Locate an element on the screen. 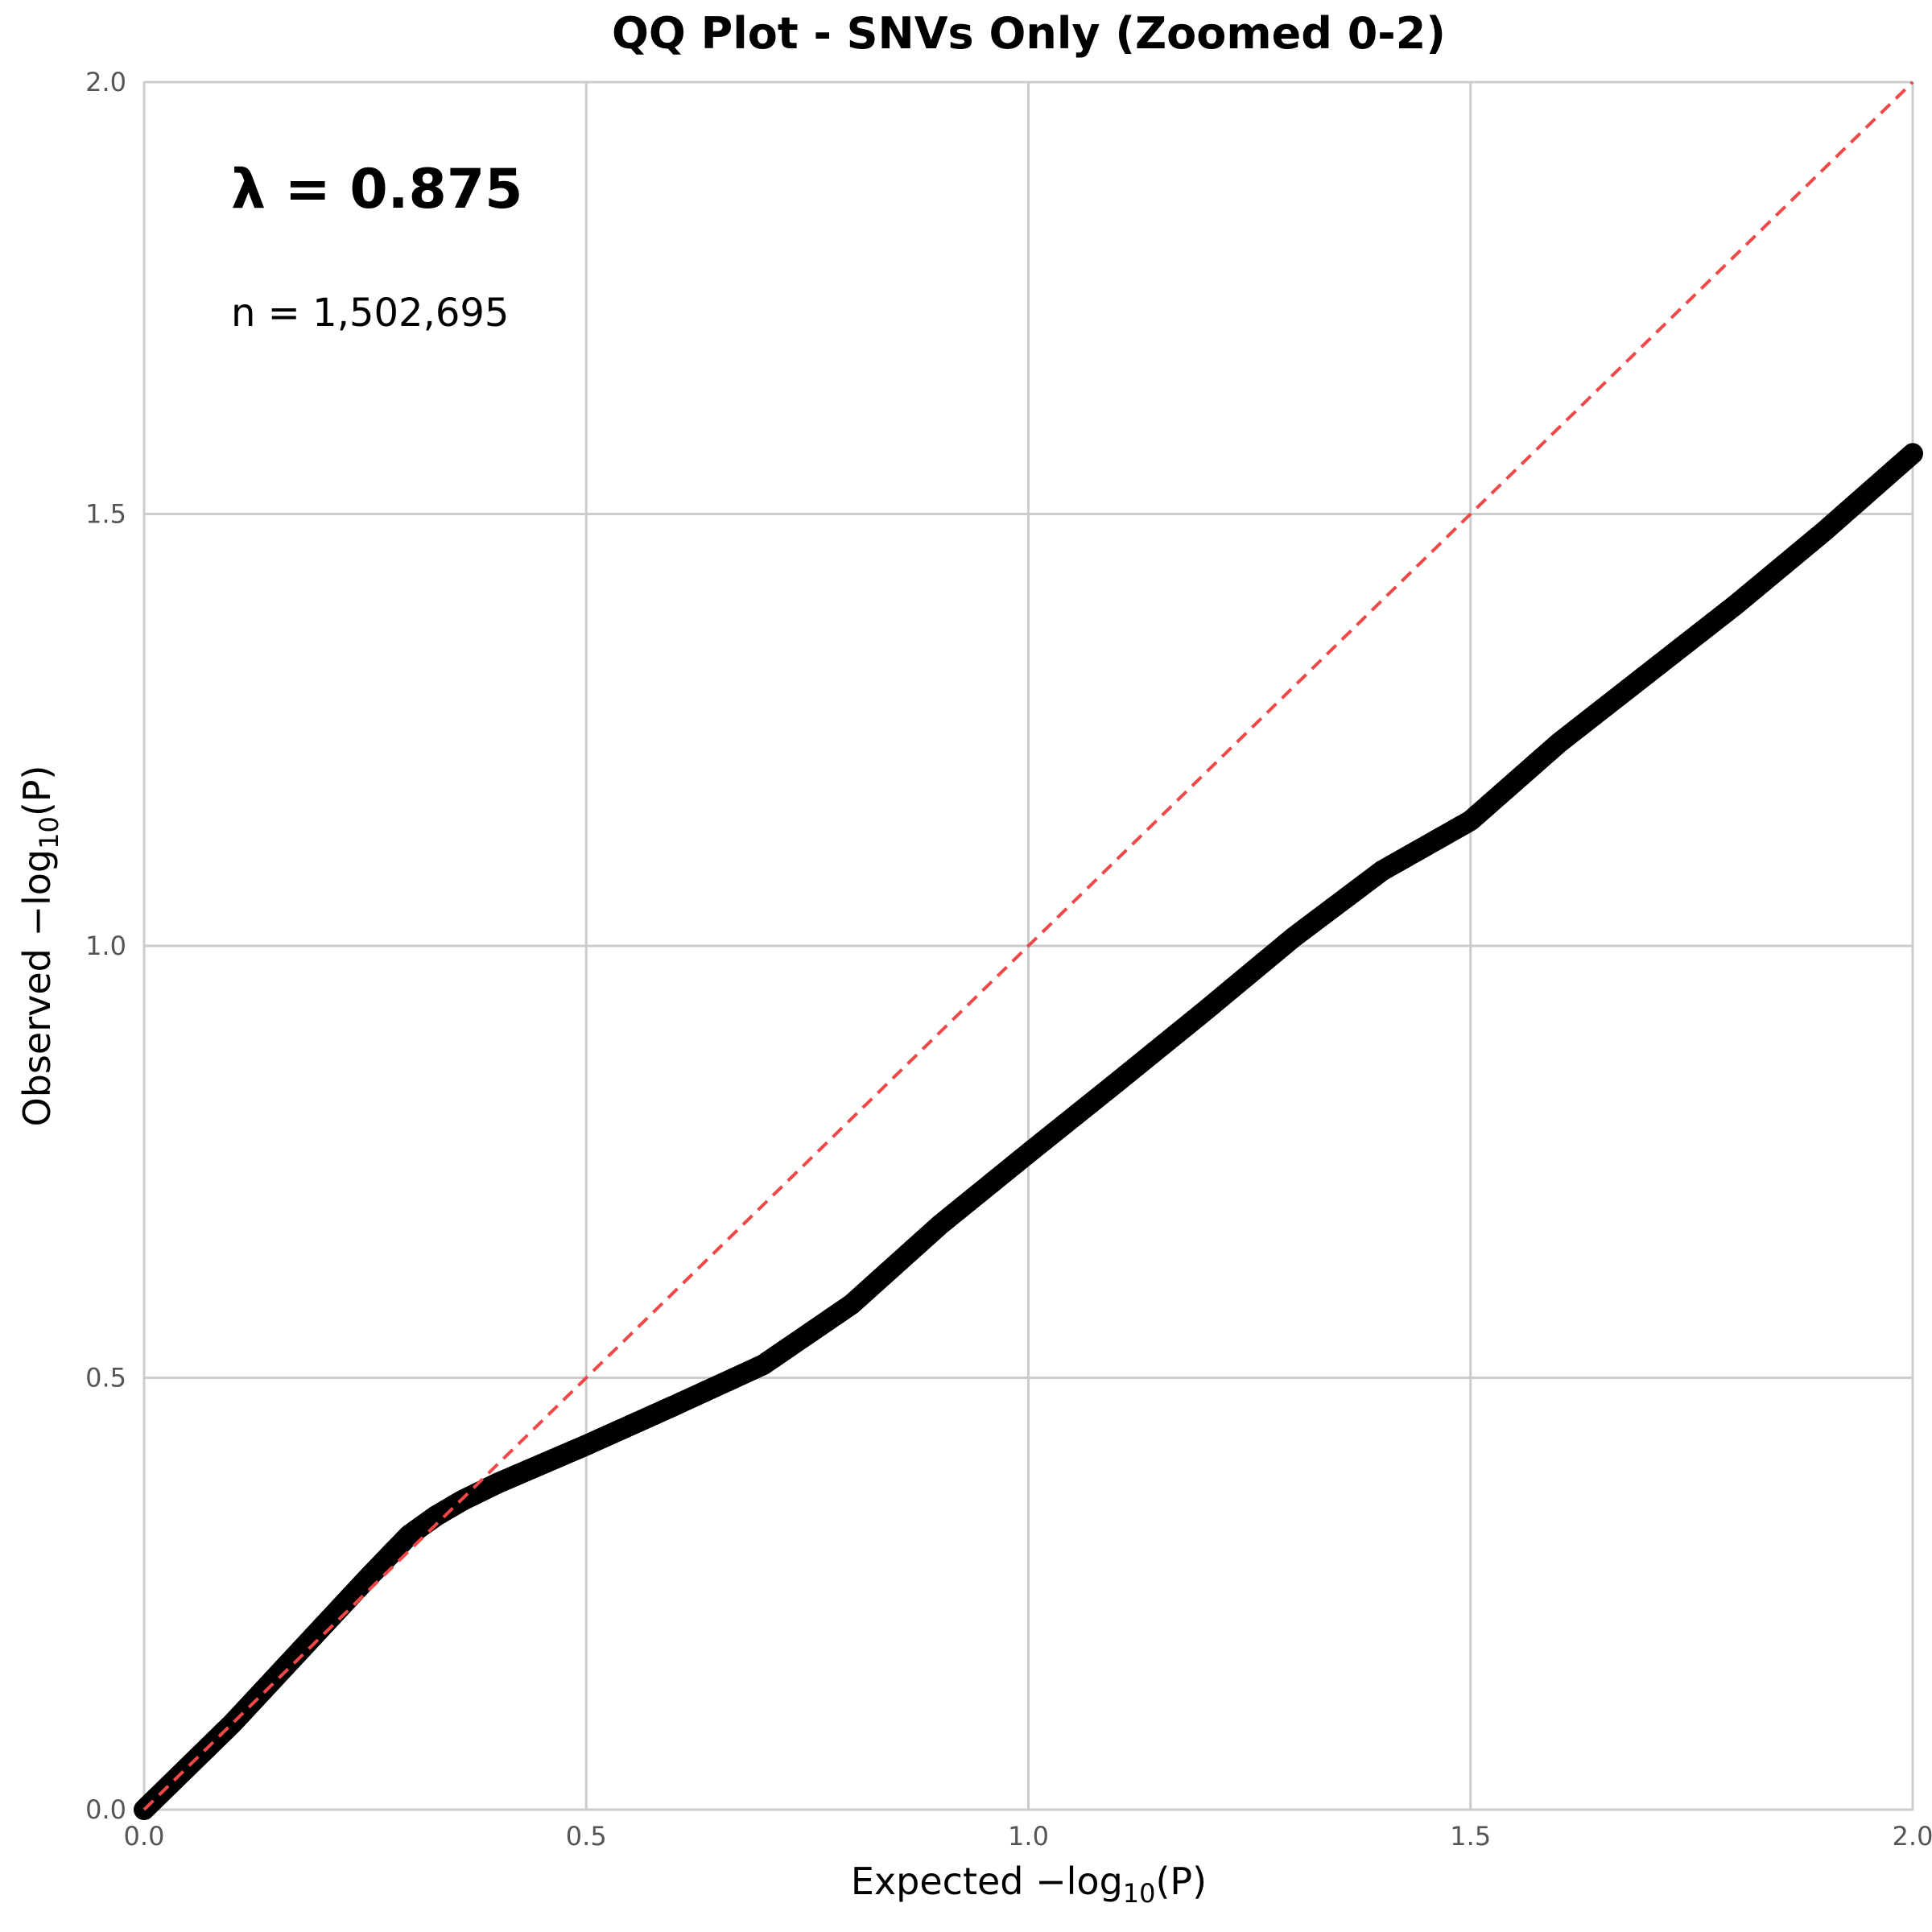 The width and height of the screenshot is (1932, 1932). x-axis-label-suffix: (P) is located at coordinates (1181, 1881).